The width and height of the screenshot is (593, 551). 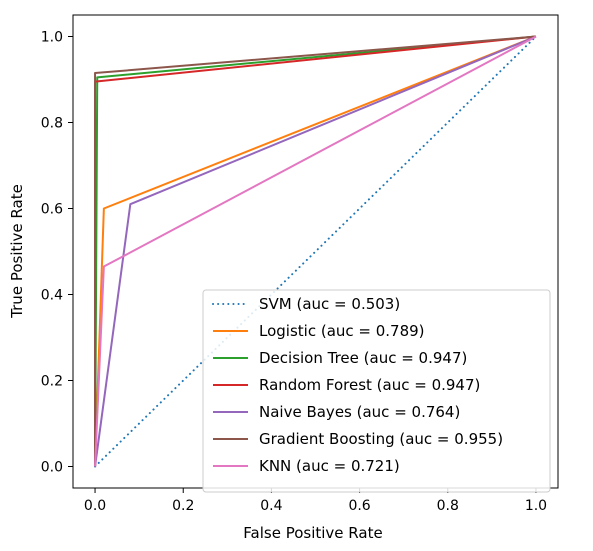 I want to click on y-tick-label: 0.2, so click(x=52, y=382).